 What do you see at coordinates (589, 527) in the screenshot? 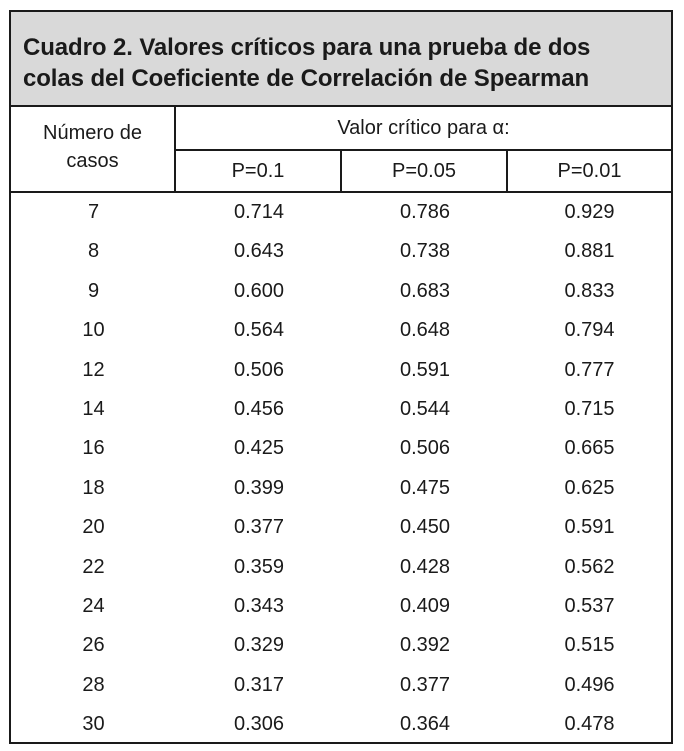
I see `cell-p-0-01: 0.591` at bounding box center [589, 527].